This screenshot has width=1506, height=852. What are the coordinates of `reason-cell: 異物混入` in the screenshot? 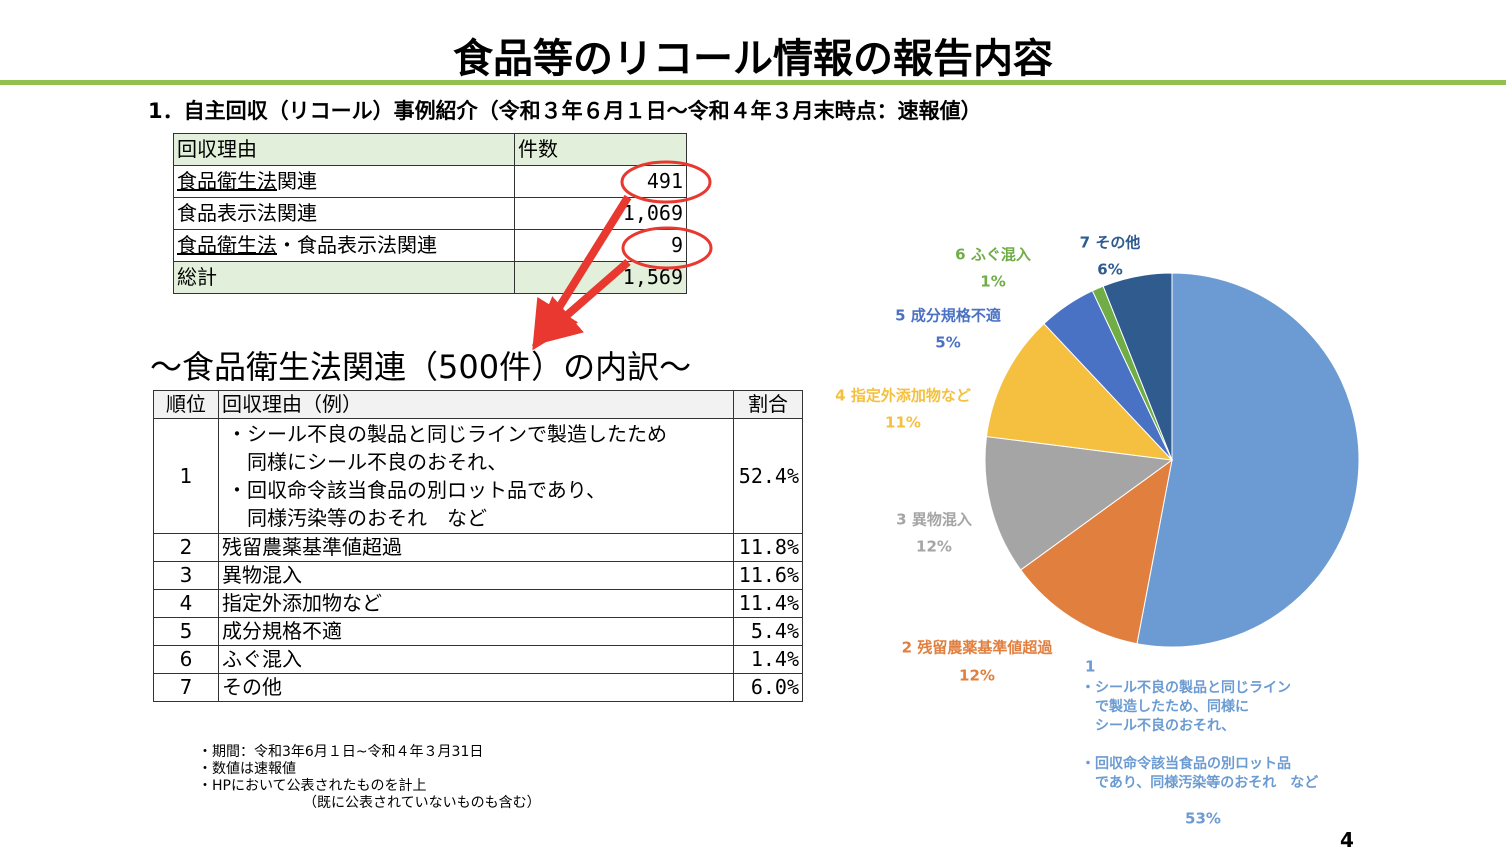 It's located at (476, 575).